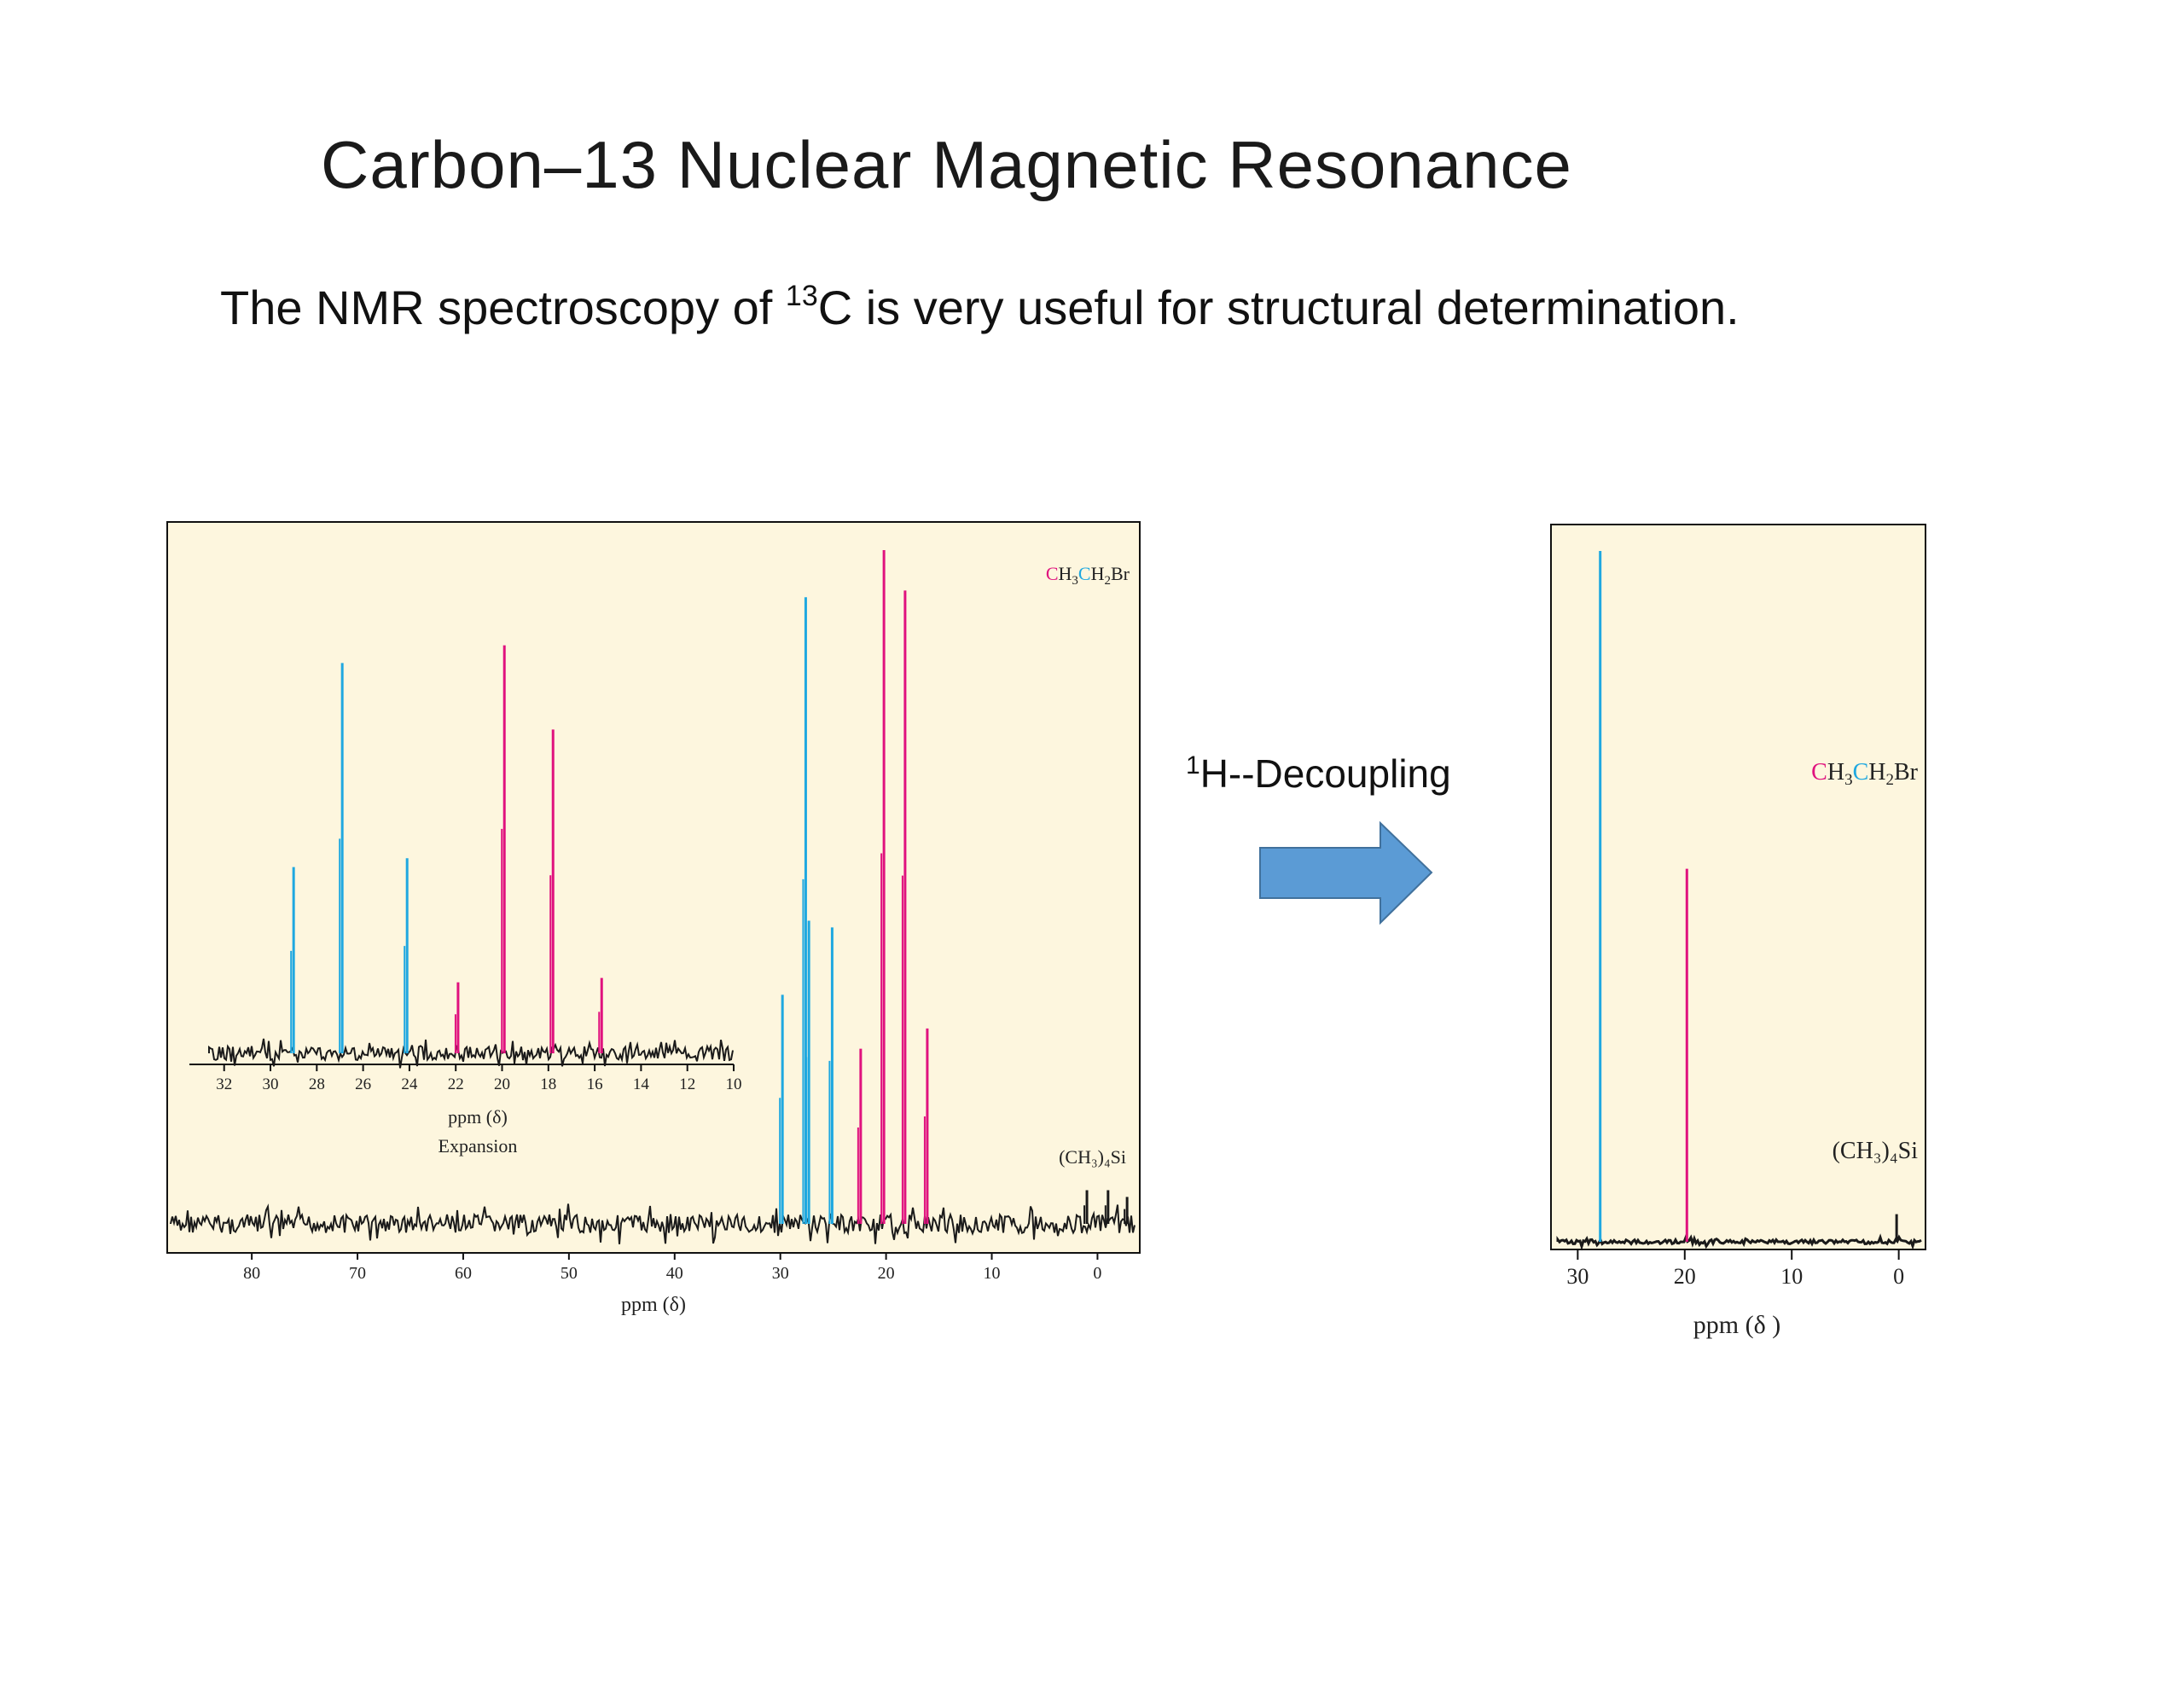 The width and height of the screenshot is (2184, 1687). What do you see at coordinates (224, 1084) in the screenshot?
I see `x-tick-label: 32` at bounding box center [224, 1084].